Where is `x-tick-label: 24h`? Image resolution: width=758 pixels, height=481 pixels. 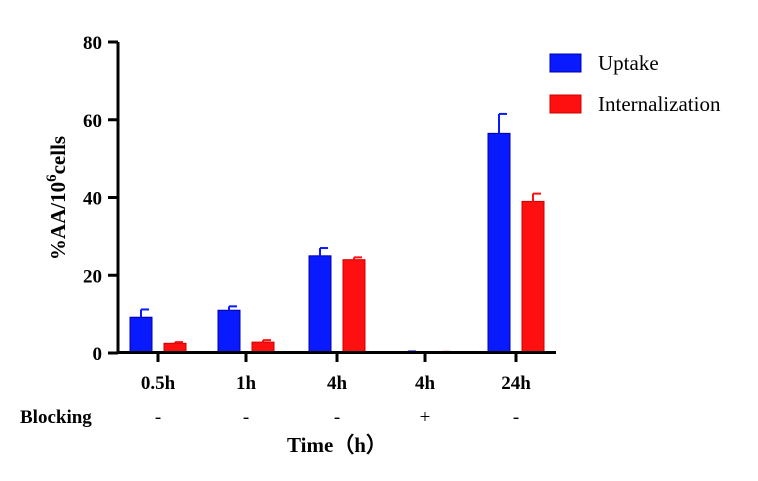 x-tick-label: 24h is located at coordinates (516, 383).